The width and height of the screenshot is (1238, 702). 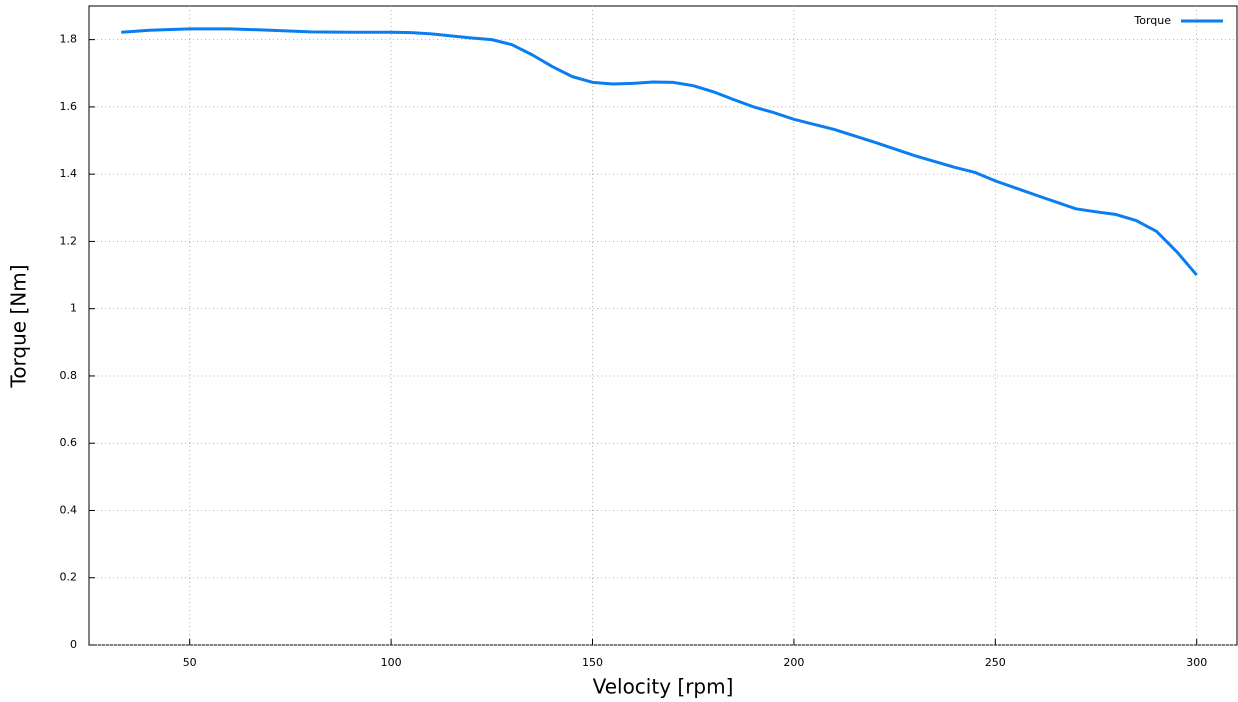 What do you see at coordinates (1196, 662) in the screenshot?
I see `x-tick-label: 300` at bounding box center [1196, 662].